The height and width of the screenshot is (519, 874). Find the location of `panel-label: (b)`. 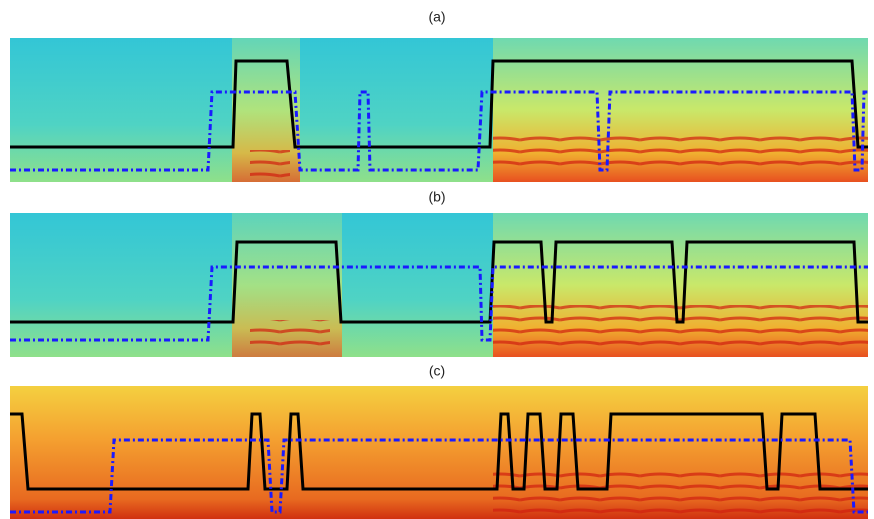

panel-label: (b) is located at coordinates (436, 197).